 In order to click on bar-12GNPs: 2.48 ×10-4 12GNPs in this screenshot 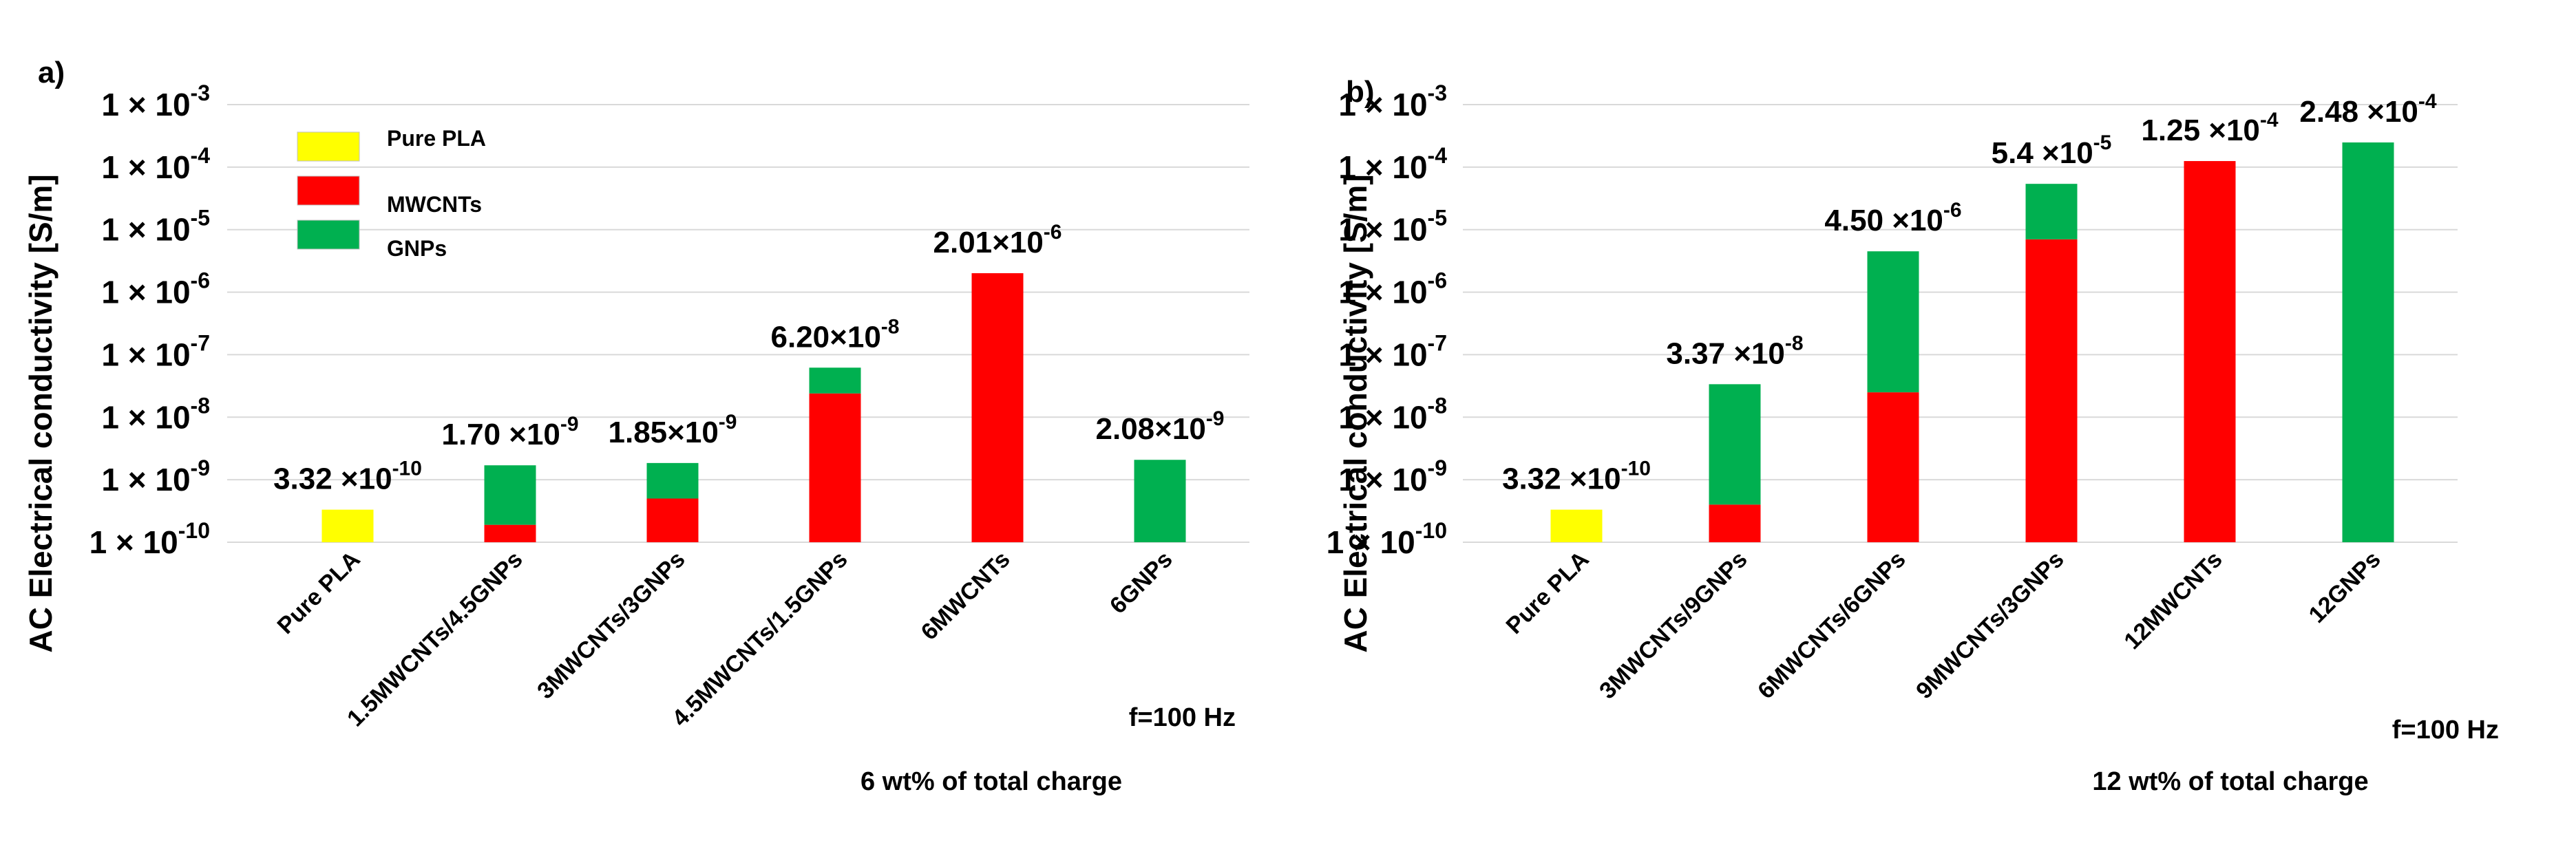, I will do `click(2367, 359)`.